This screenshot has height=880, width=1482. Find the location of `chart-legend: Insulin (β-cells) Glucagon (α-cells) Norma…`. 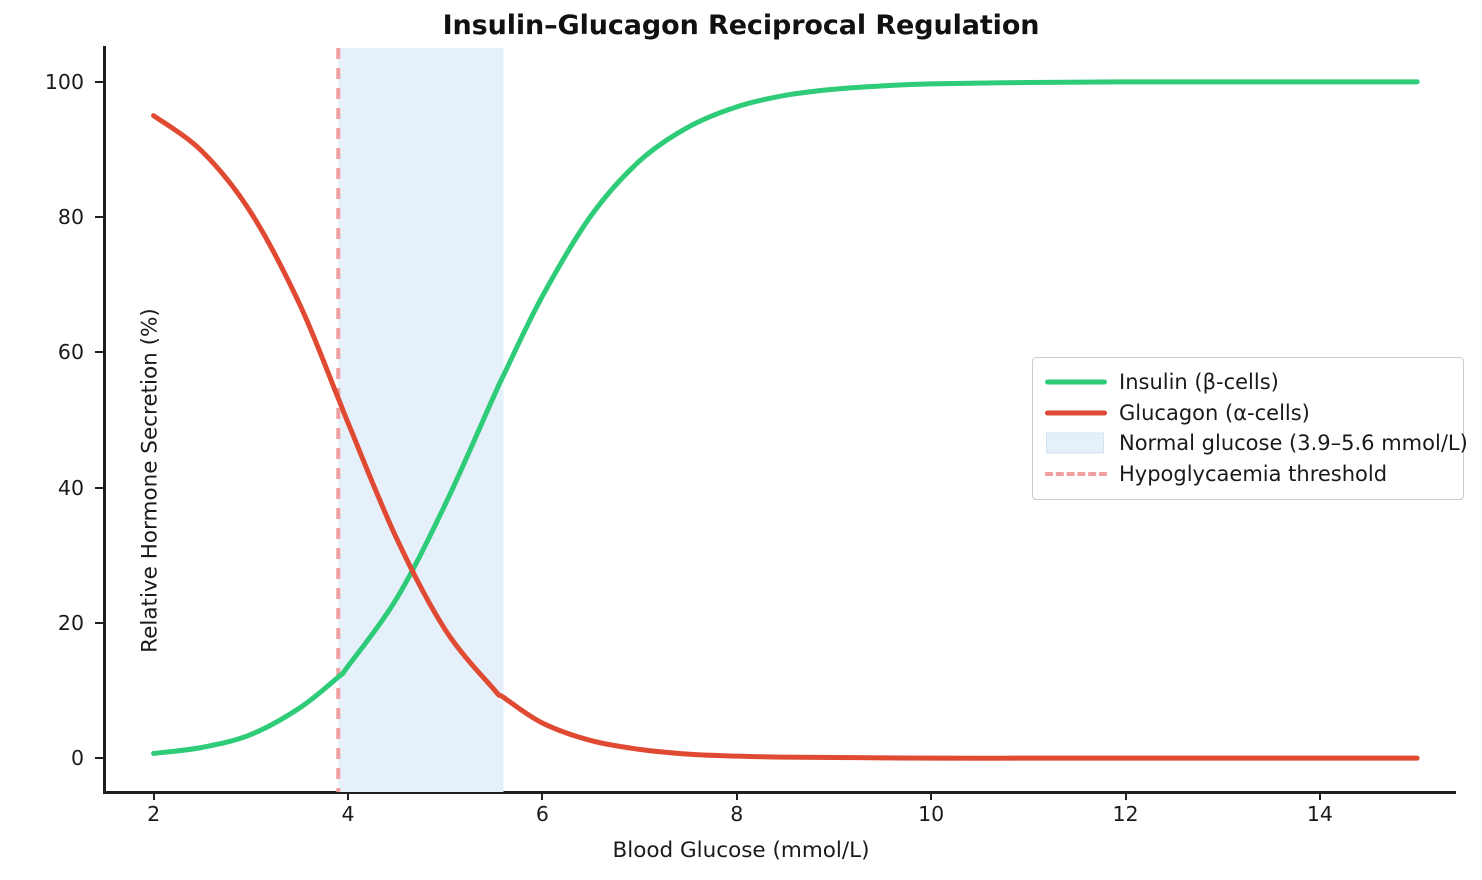

chart-legend: Insulin (β-cells) Glucagon (α-cells) Norma… is located at coordinates (1250, 428).